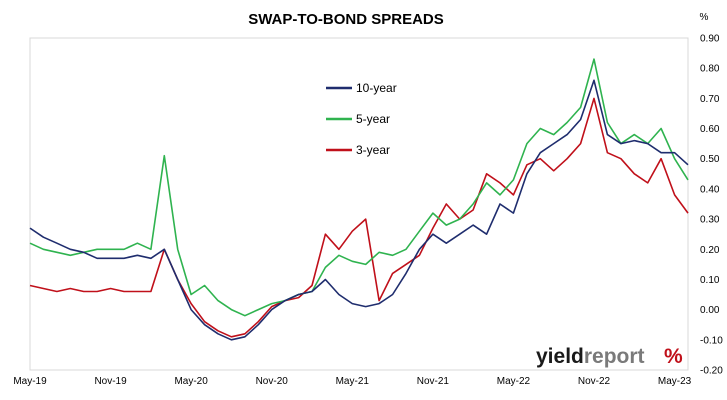 The image size is (727, 400). What do you see at coordinates (373, 119) in the screenshot?
I see `legend-label-5-year: 5-year` at bounding box center [373, 119].